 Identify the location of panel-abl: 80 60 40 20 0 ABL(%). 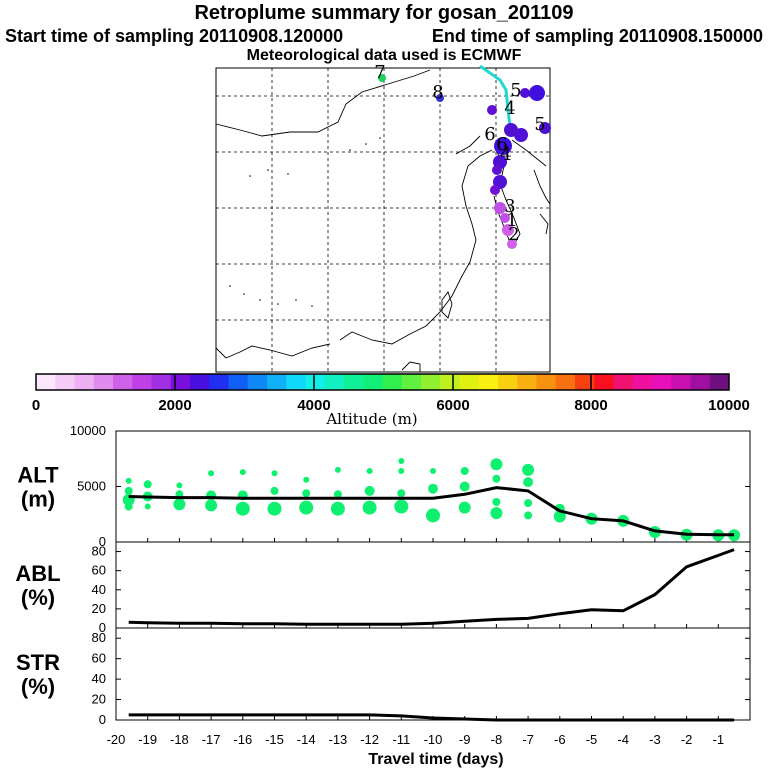
(383, 588).